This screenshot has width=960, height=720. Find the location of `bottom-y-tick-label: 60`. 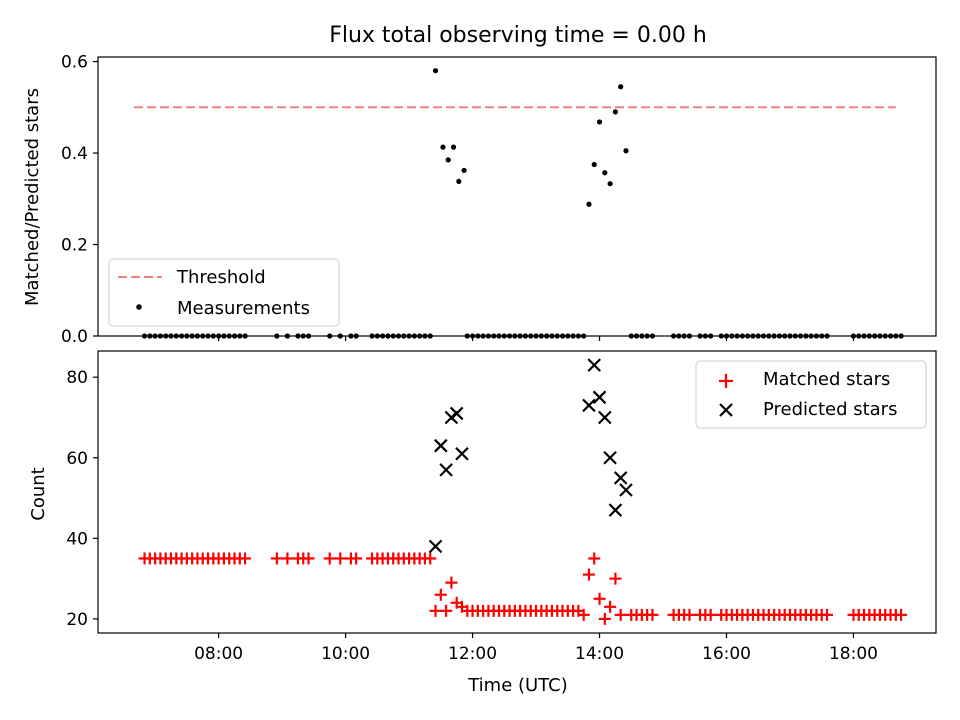

bottom-y-tick-label: 60 is located at coordinates (77, 459).